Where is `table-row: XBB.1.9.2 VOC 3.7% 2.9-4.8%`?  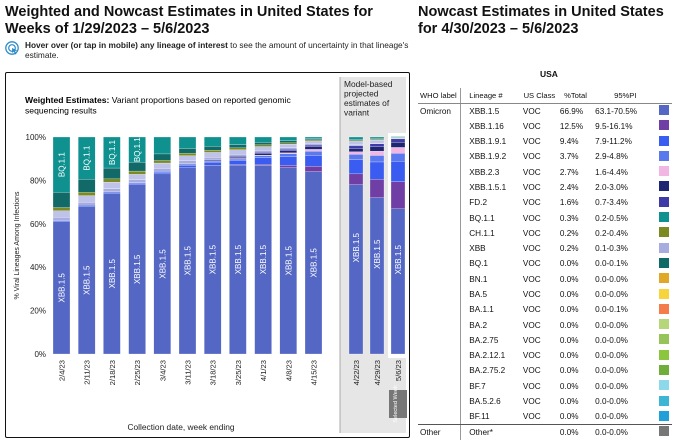
table-row: XBB.1.9.2 VOC 3.7% 2.9-4.8% is located at coordinates (545, 157).